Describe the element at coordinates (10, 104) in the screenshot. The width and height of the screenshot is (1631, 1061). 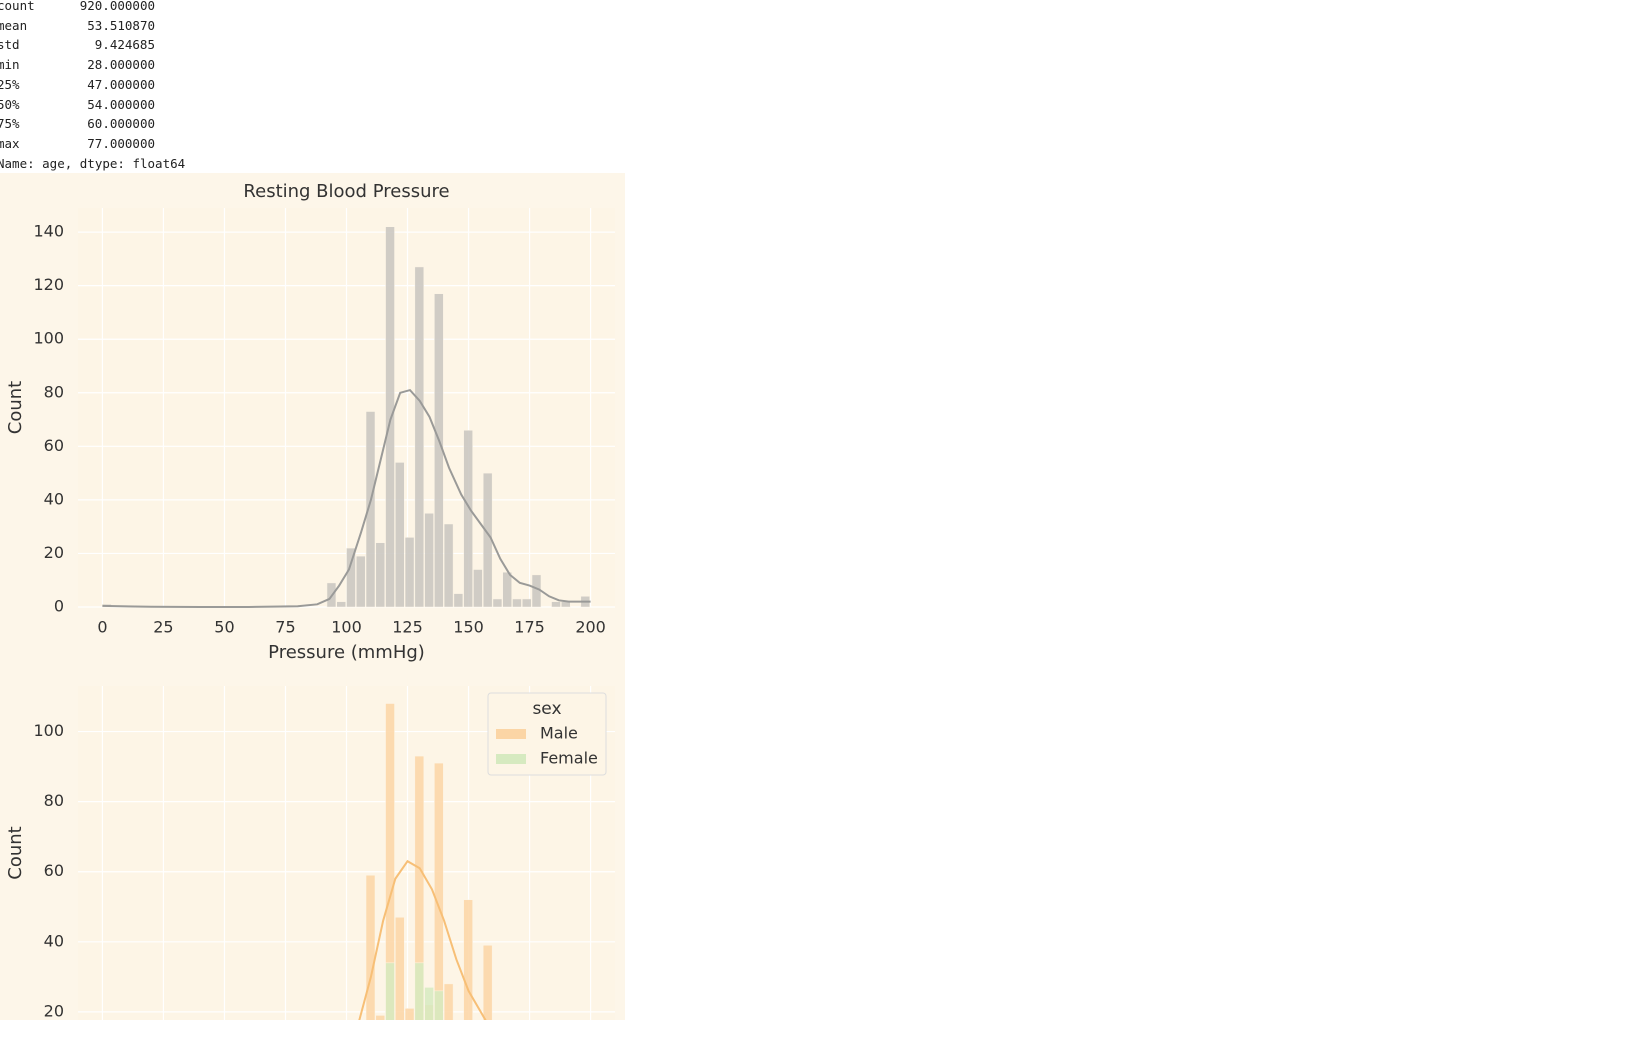
I see `stat-name: 50%` at that location.